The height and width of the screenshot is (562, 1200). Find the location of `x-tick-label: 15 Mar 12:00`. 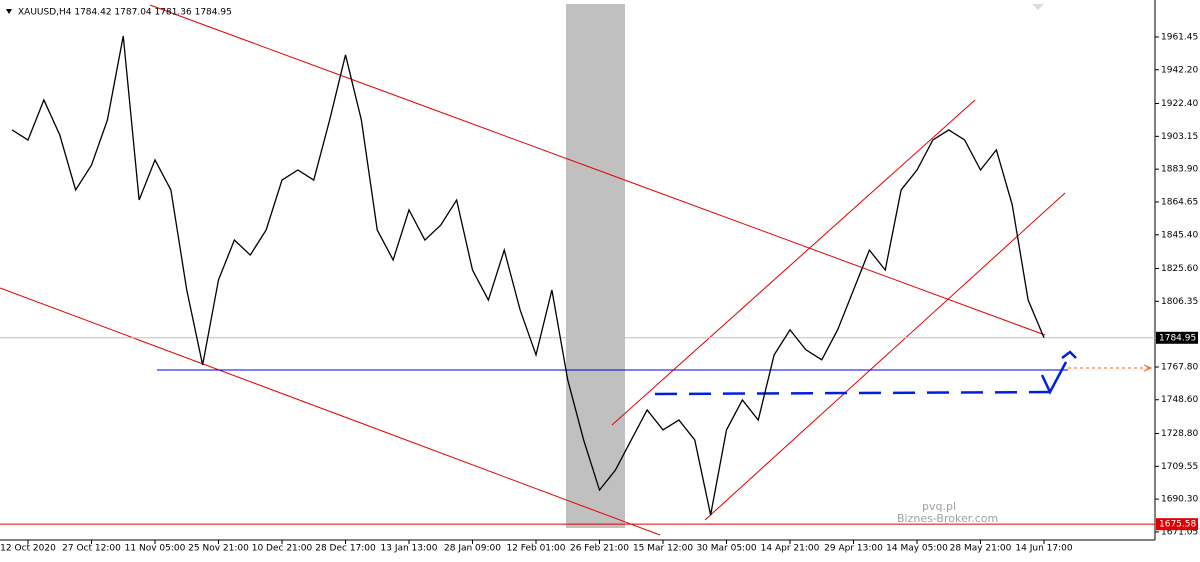

x-tick-label: 15 Mar 12:00 is located at coordinates (663, 549).